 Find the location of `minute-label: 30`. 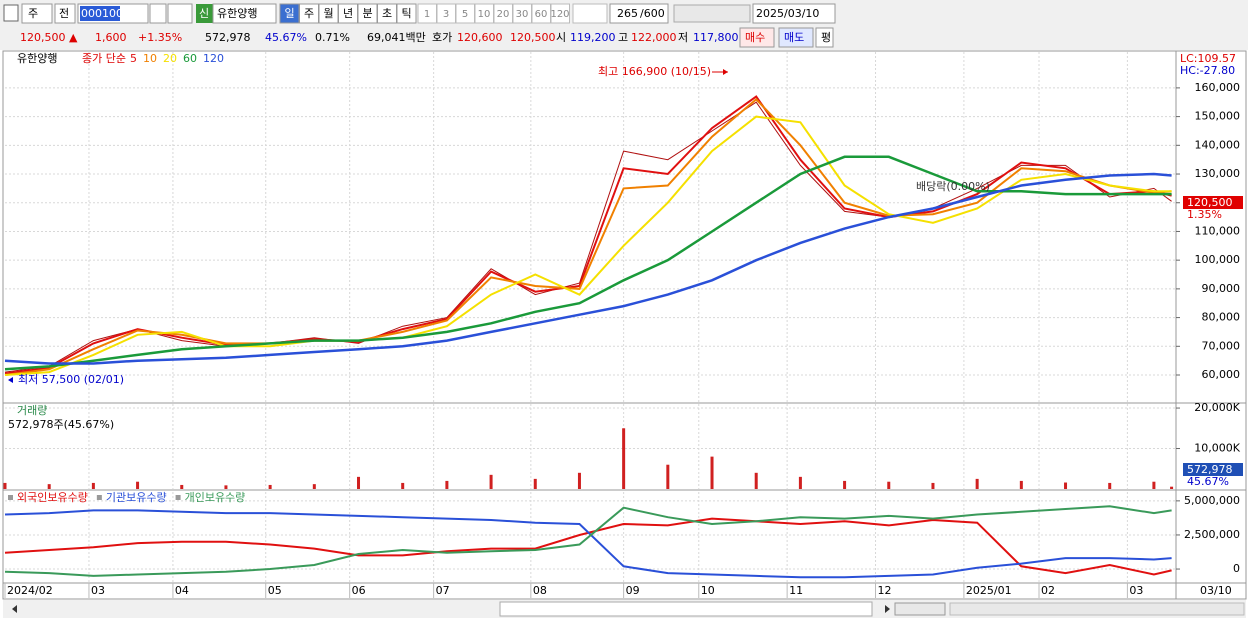

minute-label: 30 is located at coordinates (522, 14).